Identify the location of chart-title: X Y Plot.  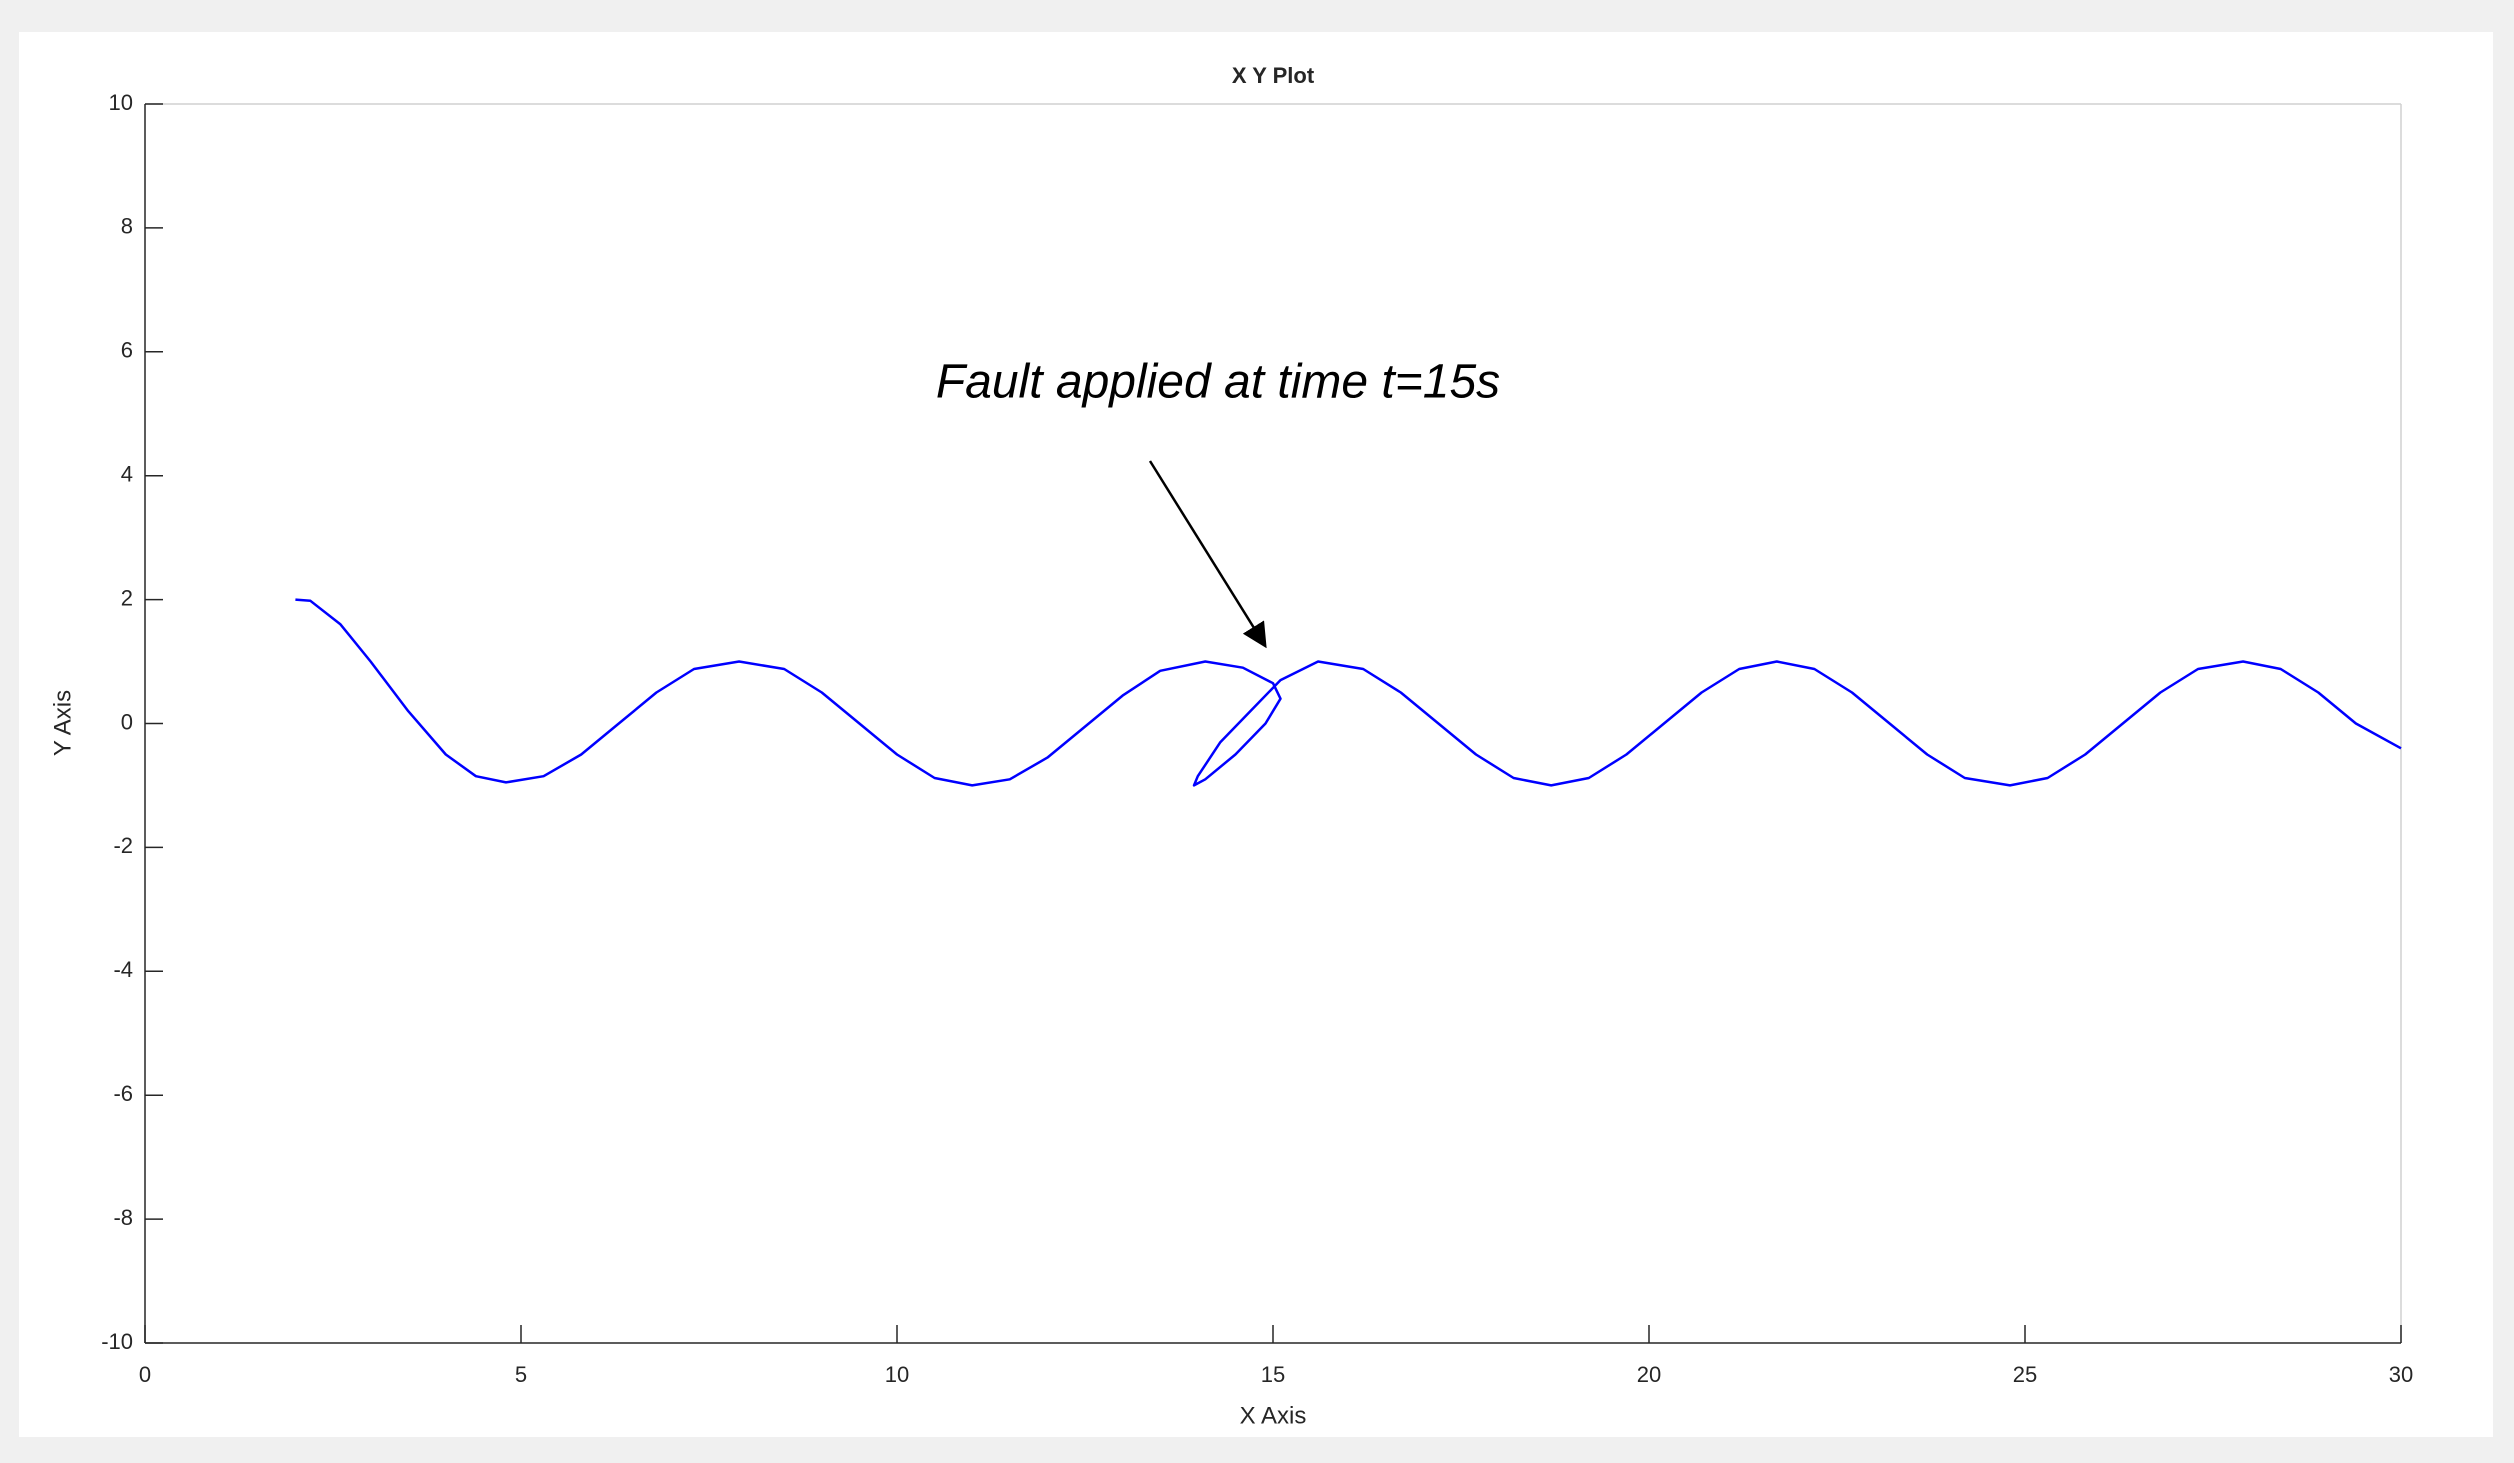
(1273, 75).